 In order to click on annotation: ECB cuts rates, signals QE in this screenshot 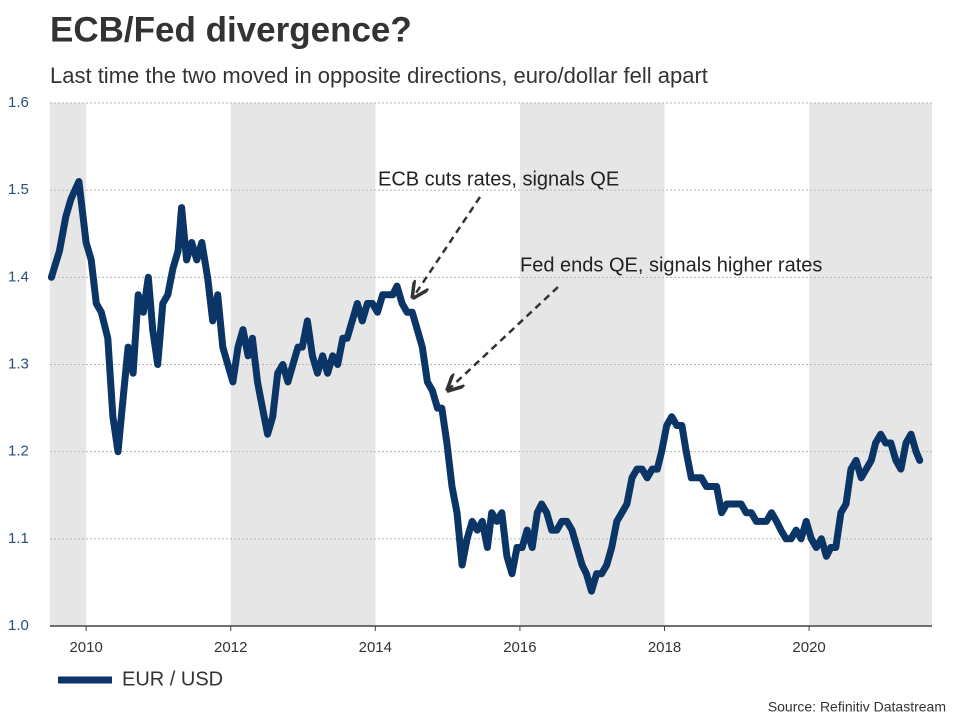, I will do `click(498, 179)`.